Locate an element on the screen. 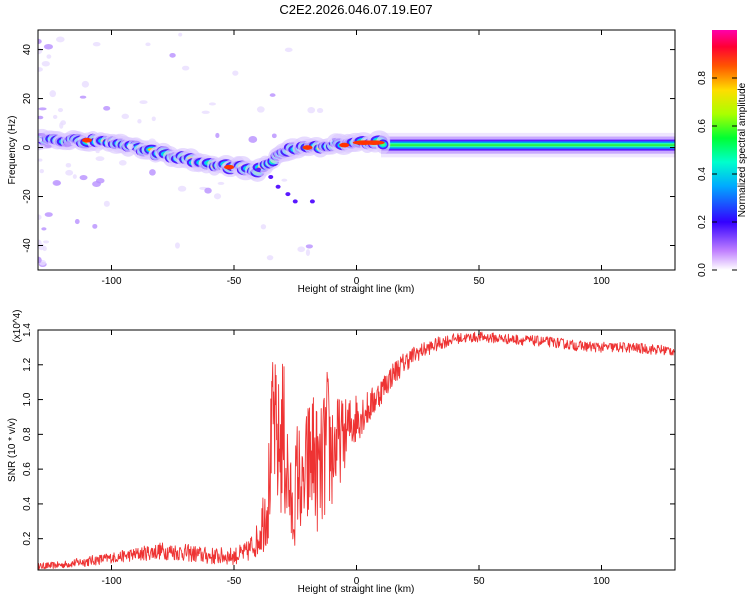 This screenshot has height=600, width=750. y-tick-label: 0.8 is located at coordinates (27, 434).